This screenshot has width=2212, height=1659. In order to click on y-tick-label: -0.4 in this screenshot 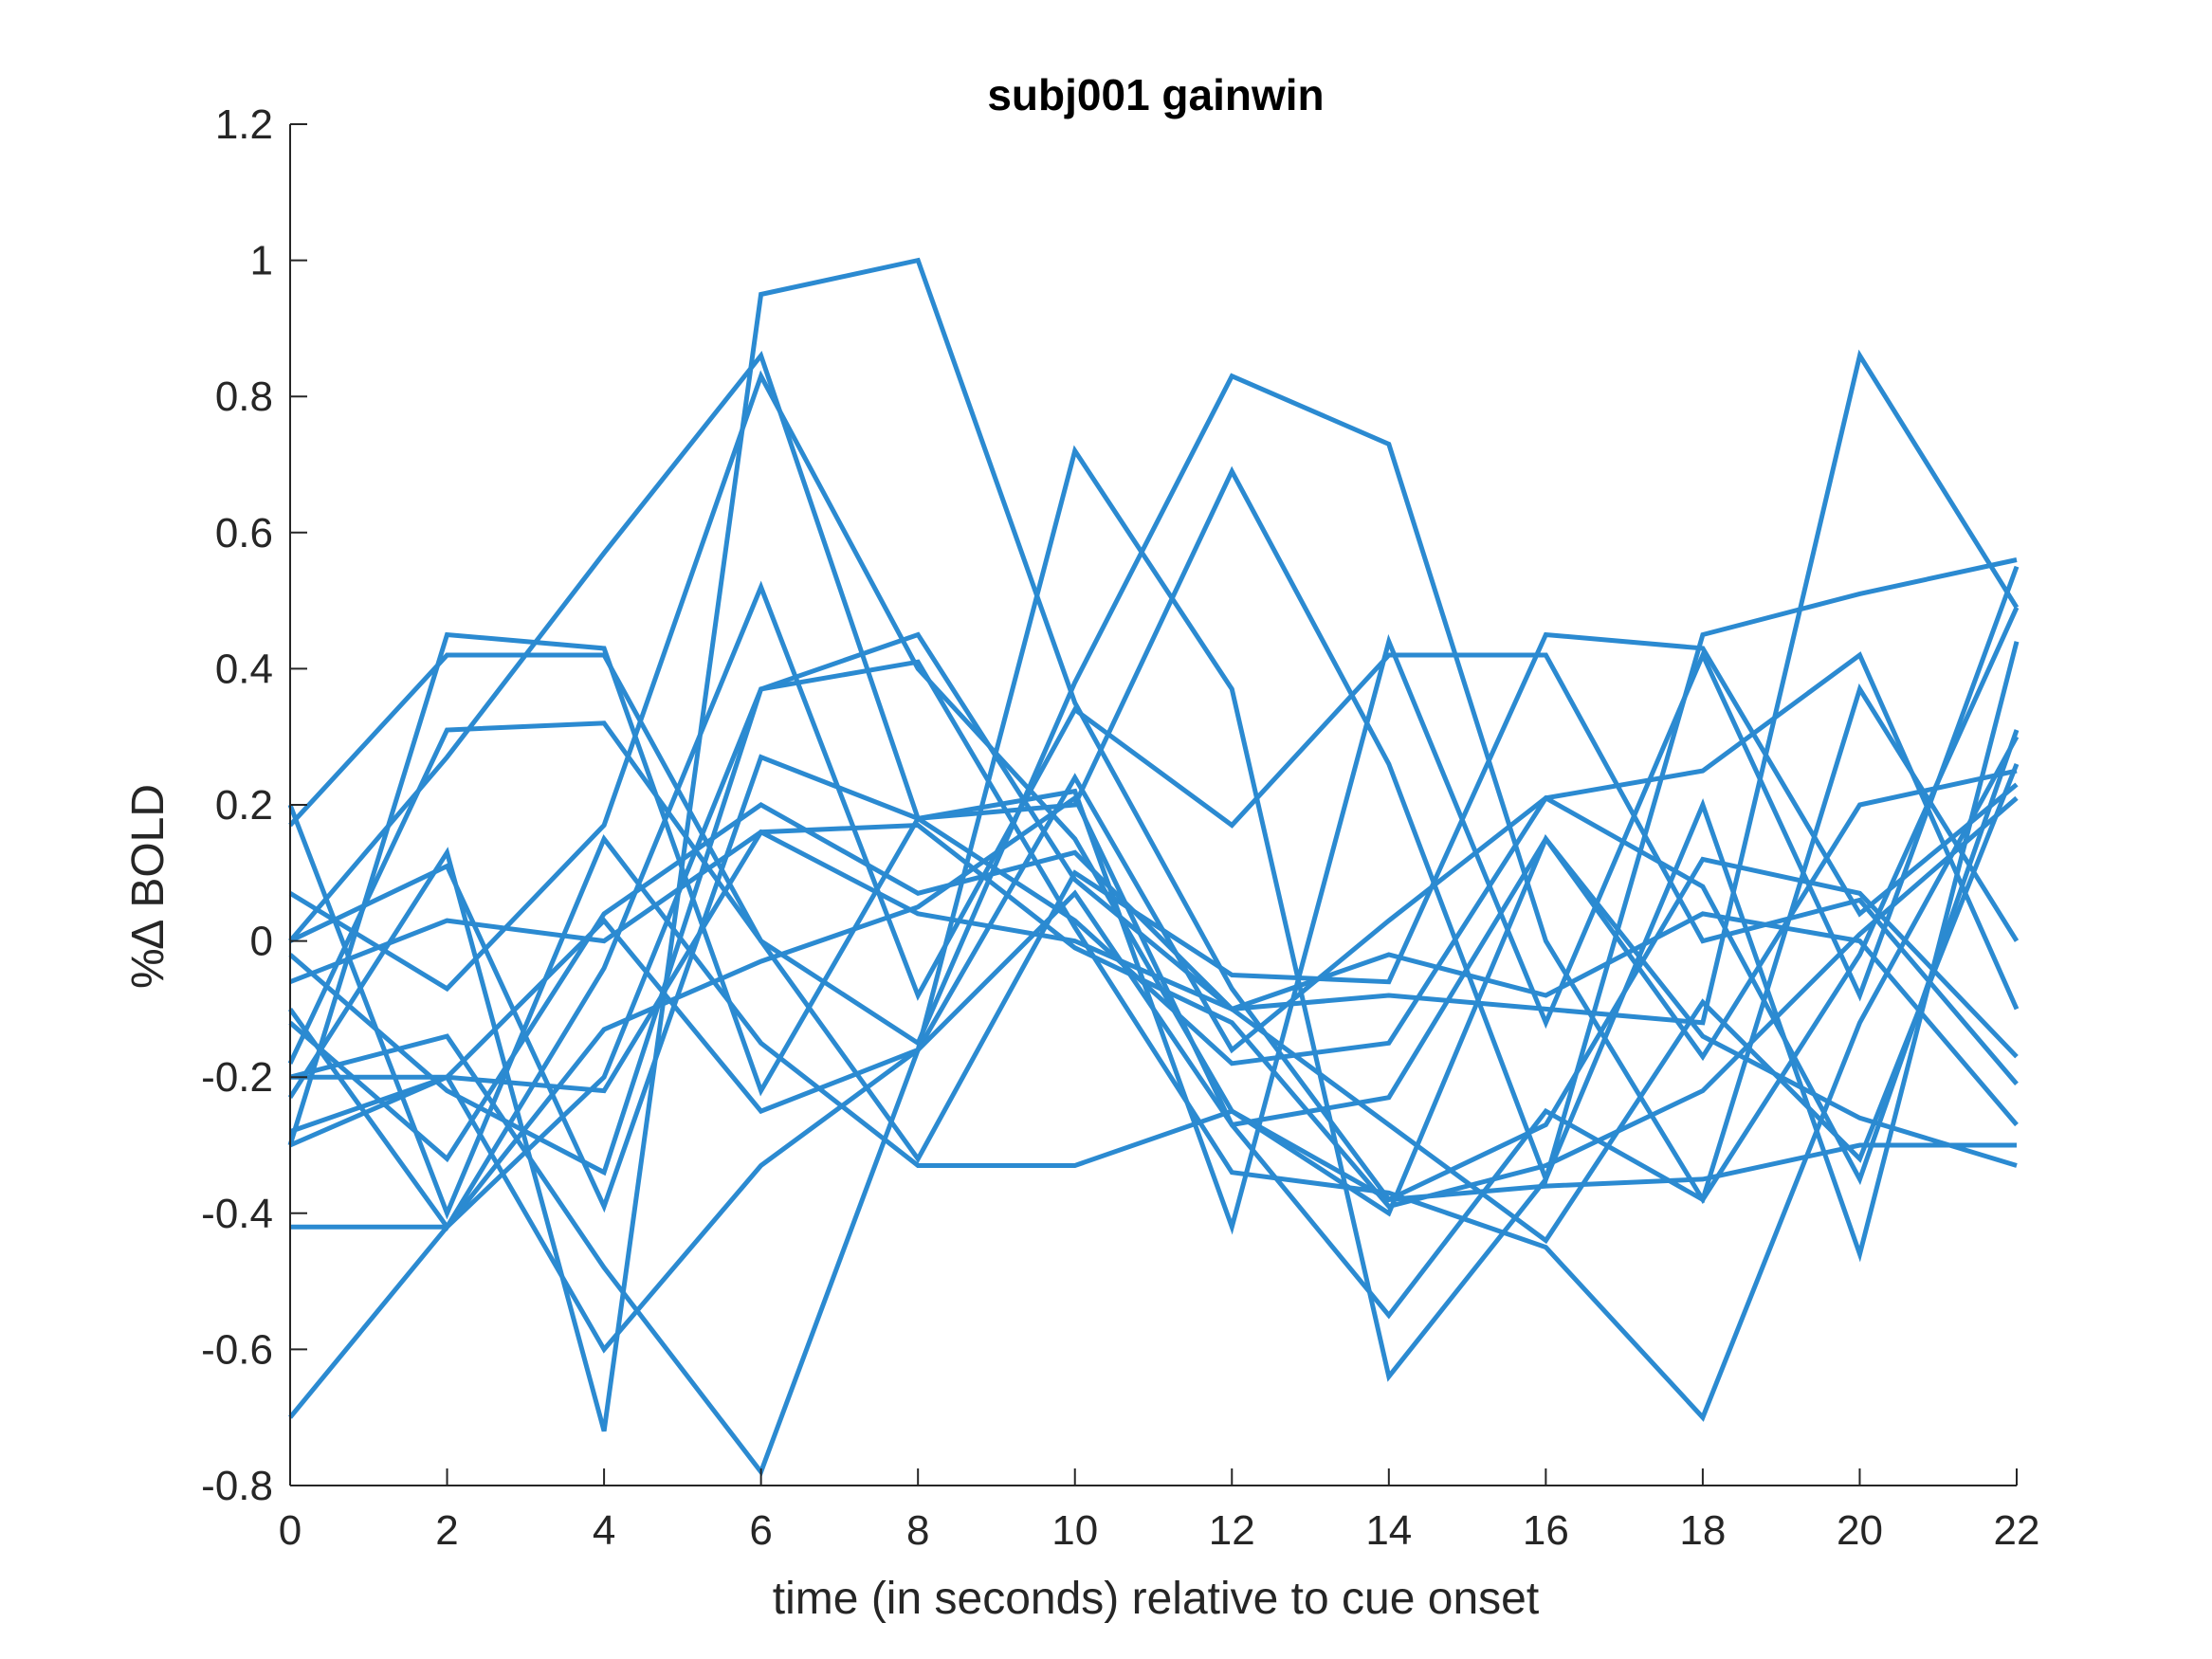, I will do `click(237, 1214)`.